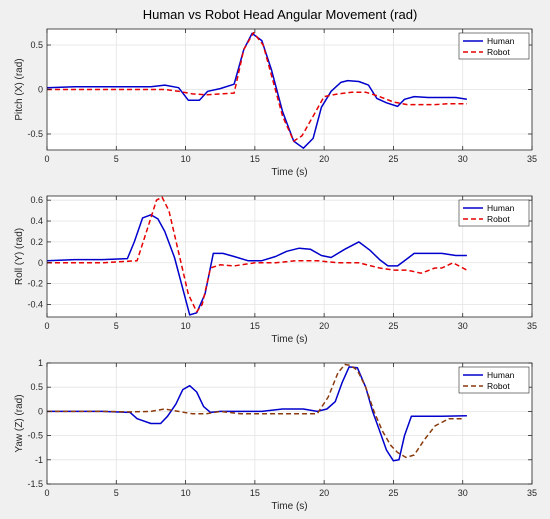 The width and height of the screenshot is (550, 519). I want to click on series-line-human, so click(257, 414).